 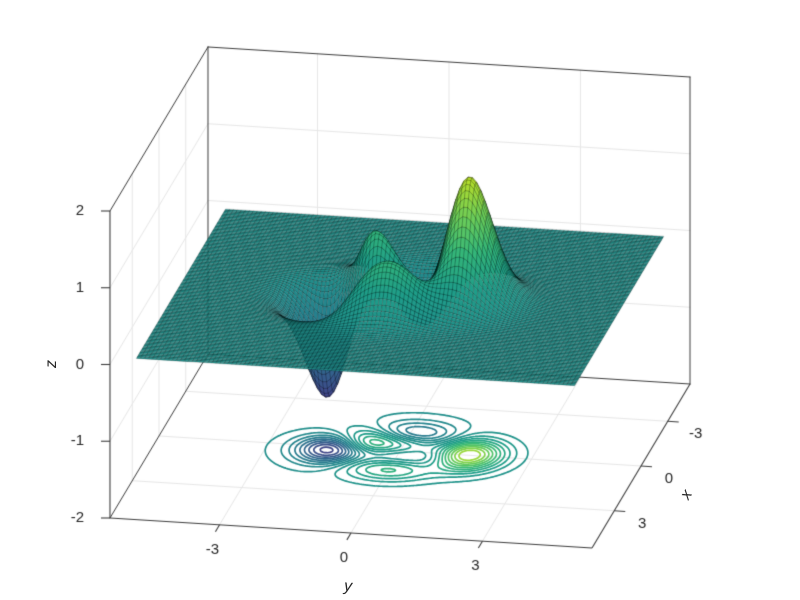 What do you see at coordinates (51, 364) in the screenshot?
I see `z-axis-label: z` at bounding box center [51, 364].